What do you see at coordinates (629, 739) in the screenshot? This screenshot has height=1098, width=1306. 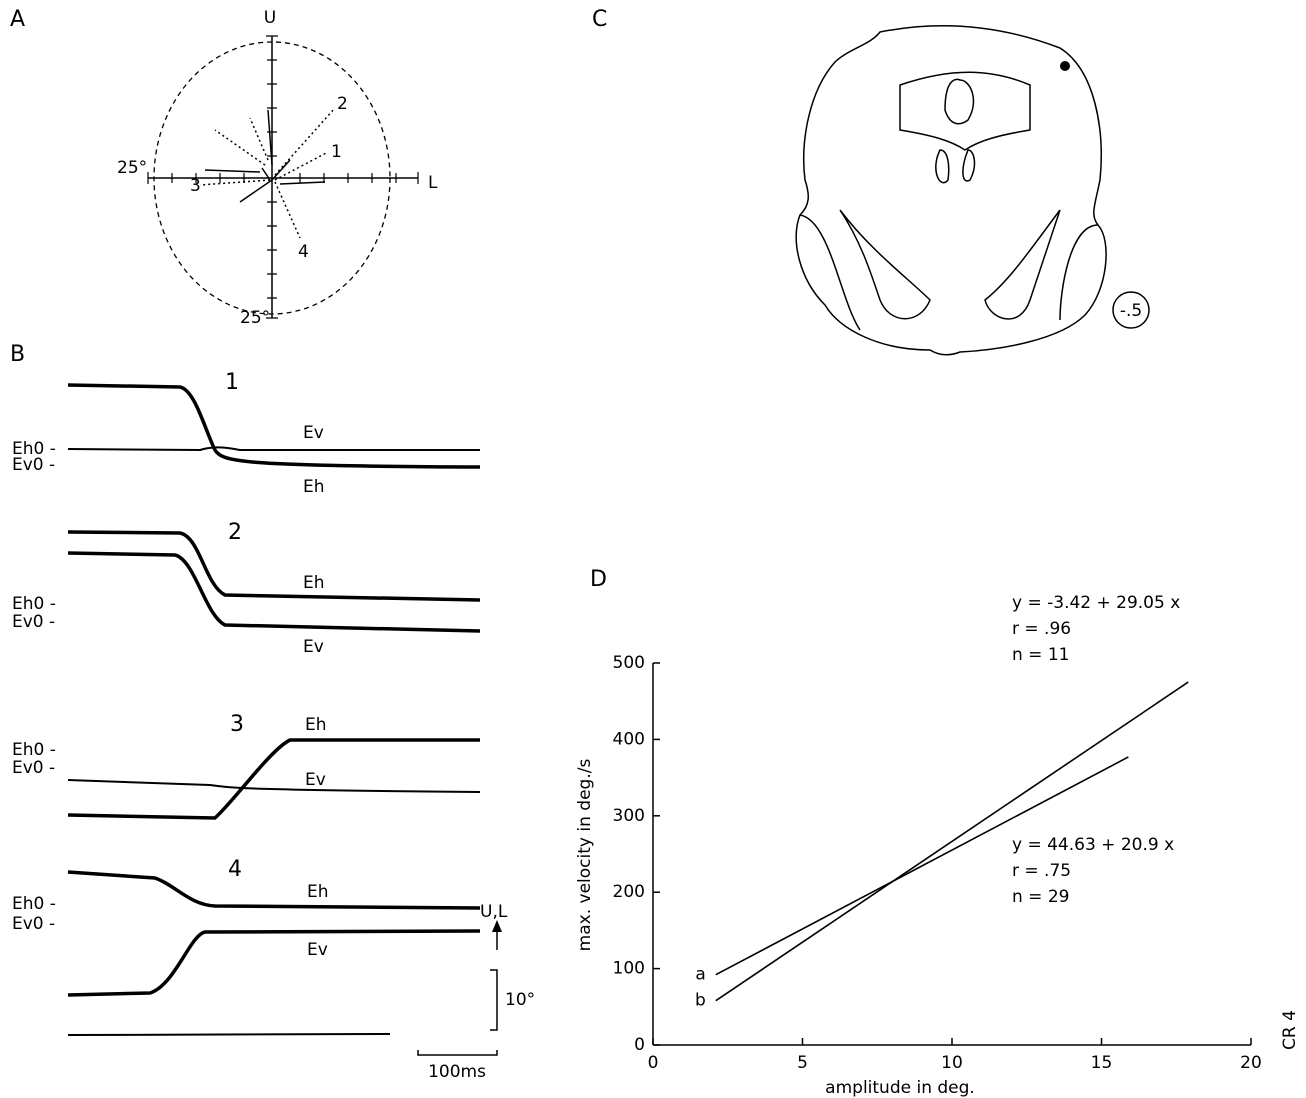 I see `y-tick-label: 400` at bounding box center [629, 739].